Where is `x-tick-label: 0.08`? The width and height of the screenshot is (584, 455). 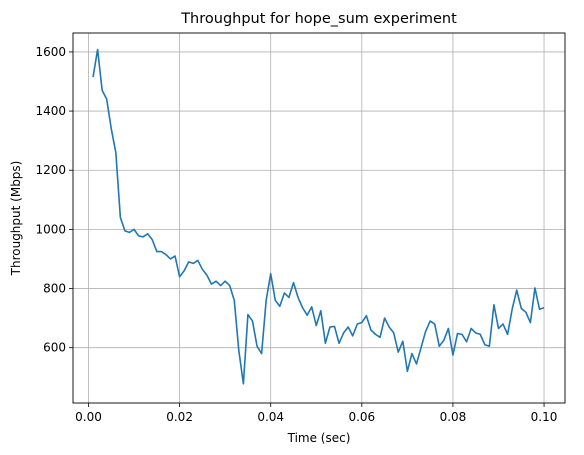
x-tick-label: 0.08 is located at coordinates (453, 417).